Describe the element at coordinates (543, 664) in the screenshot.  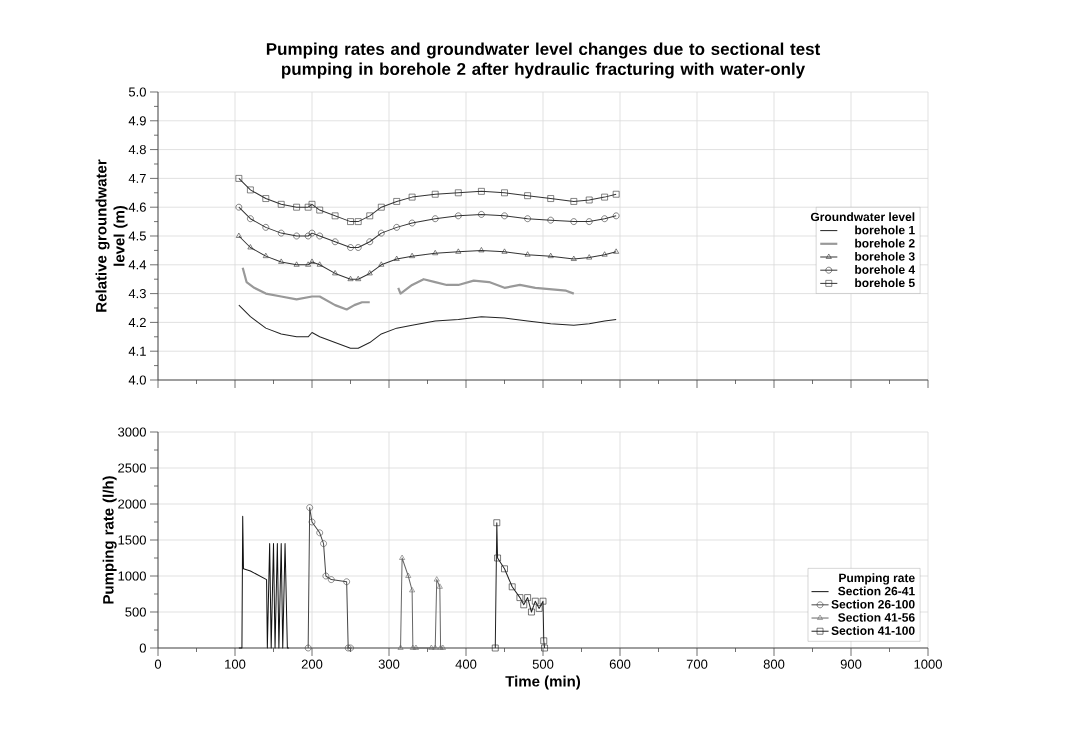
I see `x-tick-label: 500` at that location.